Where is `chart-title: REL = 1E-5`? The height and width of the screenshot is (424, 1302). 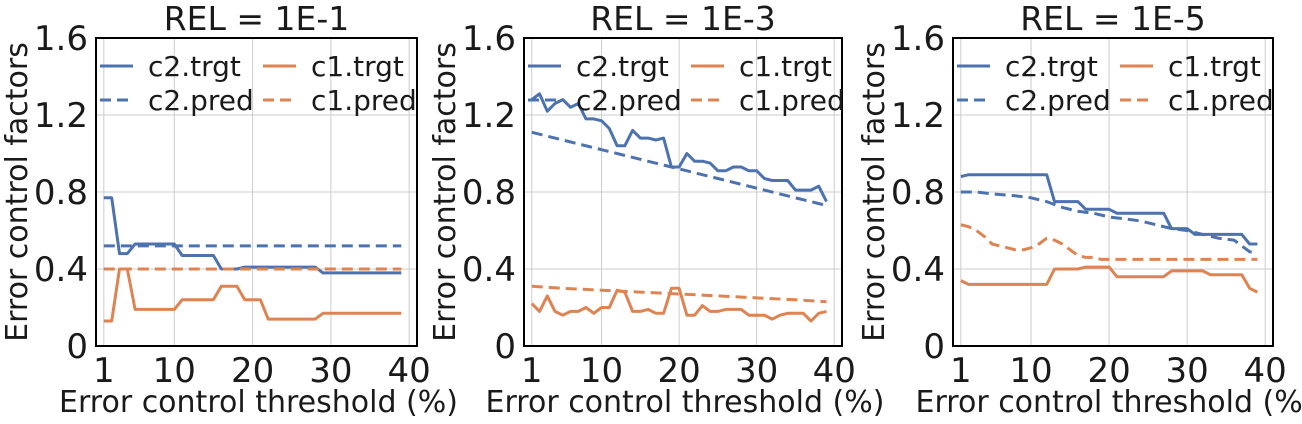
chart-title: REL = 1E-5 is located at coordinates (1113, 19).